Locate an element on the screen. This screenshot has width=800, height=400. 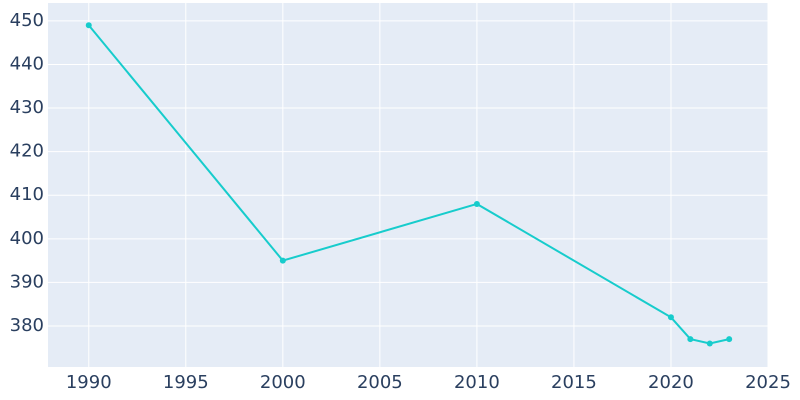
x-tick-label: 2025 is located at coordinates (768, 382).